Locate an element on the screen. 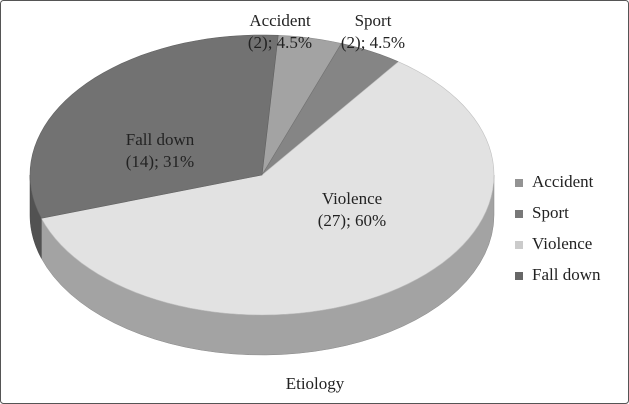  legend-label: Fall down is located at coordinates (566, 274).